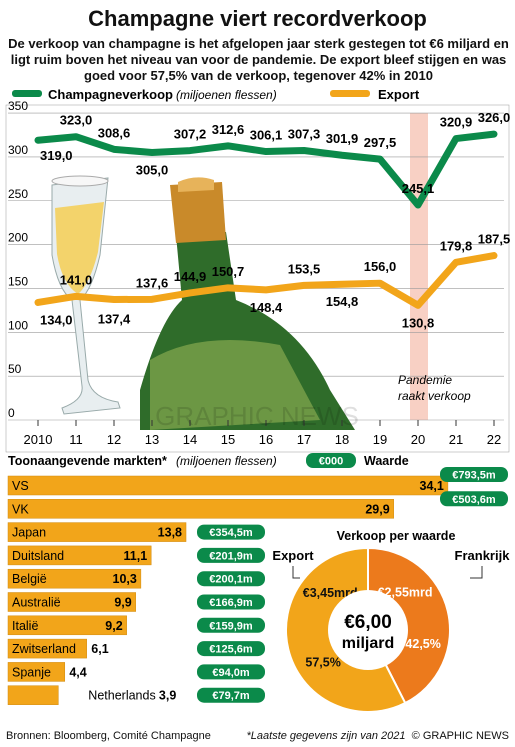  Describe the element at coordinates (350, 93) in the screenshot. I see `legend-orange-swatch` at that location.